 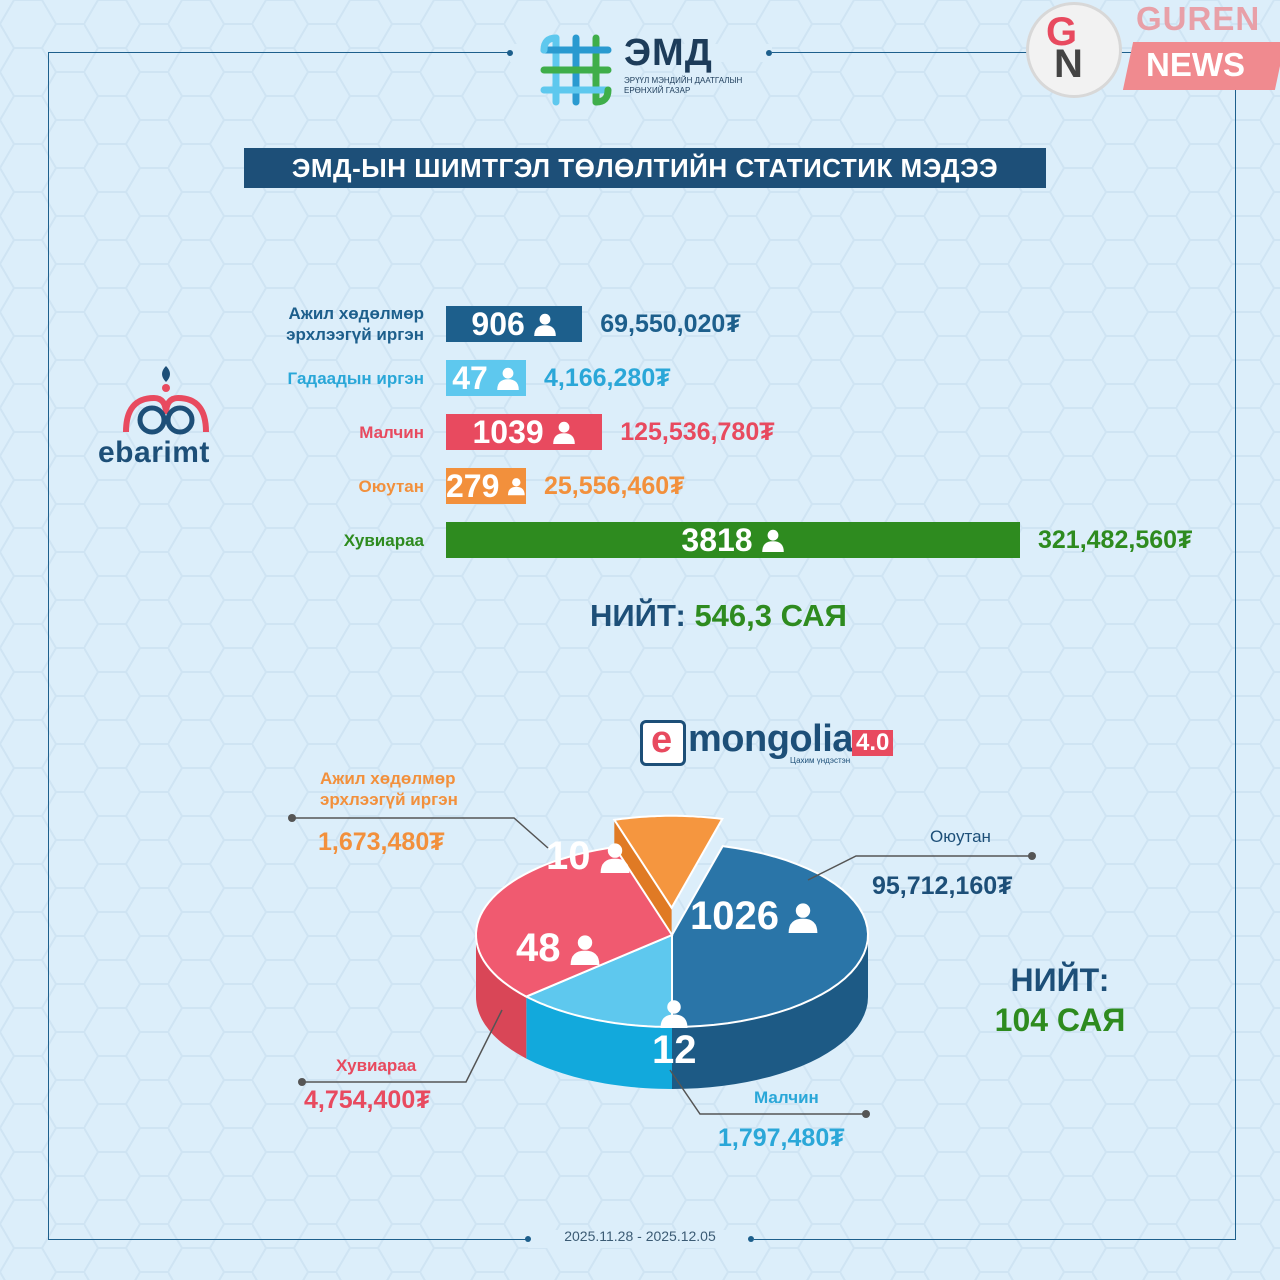 I want to click on pie-value-number: 12, so click(x=674, y=1050).